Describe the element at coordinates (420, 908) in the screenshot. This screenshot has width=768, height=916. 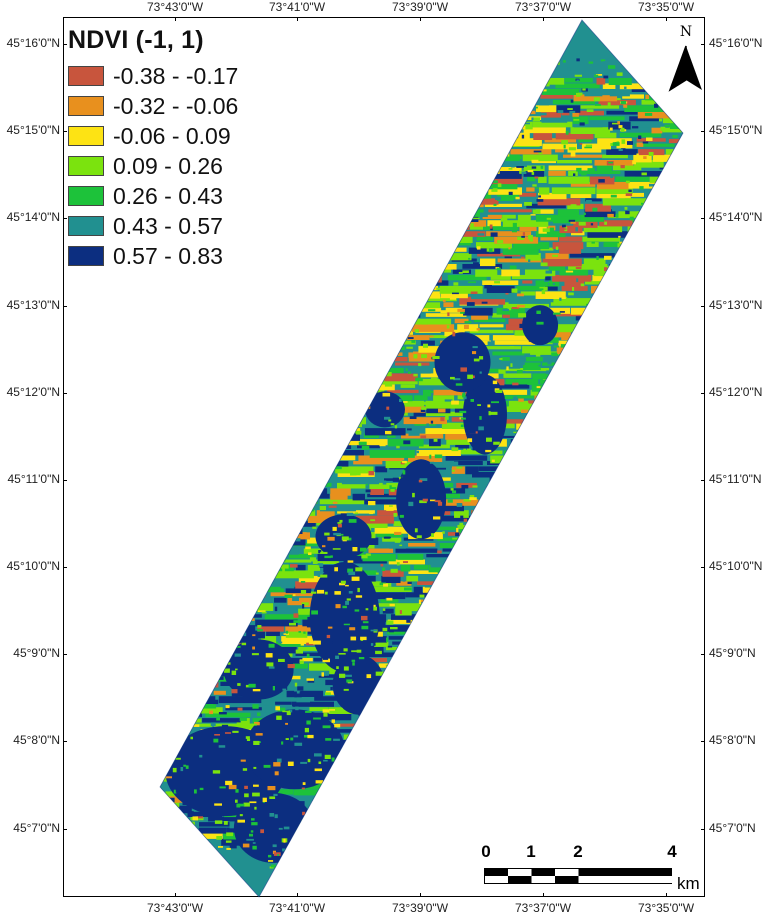
I see `longitude-label-bottom: 73°39'0"W` at that location.